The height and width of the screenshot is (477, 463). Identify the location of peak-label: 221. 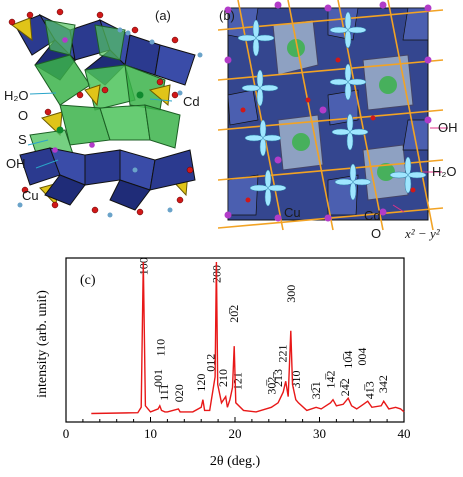
(282, 354).